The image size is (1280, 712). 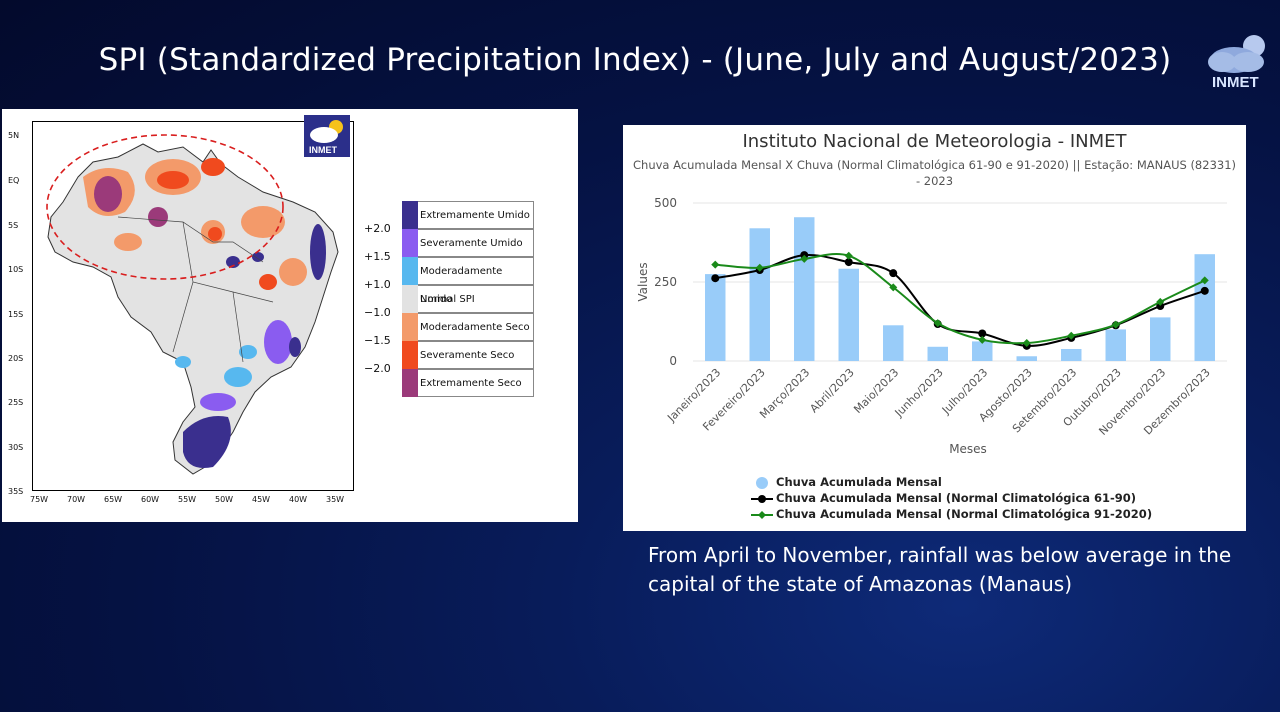 What do you see at coordinates (643, 281) in the screenshot?
I see `y-axis-label: Values` at bounding box center [643, 281].